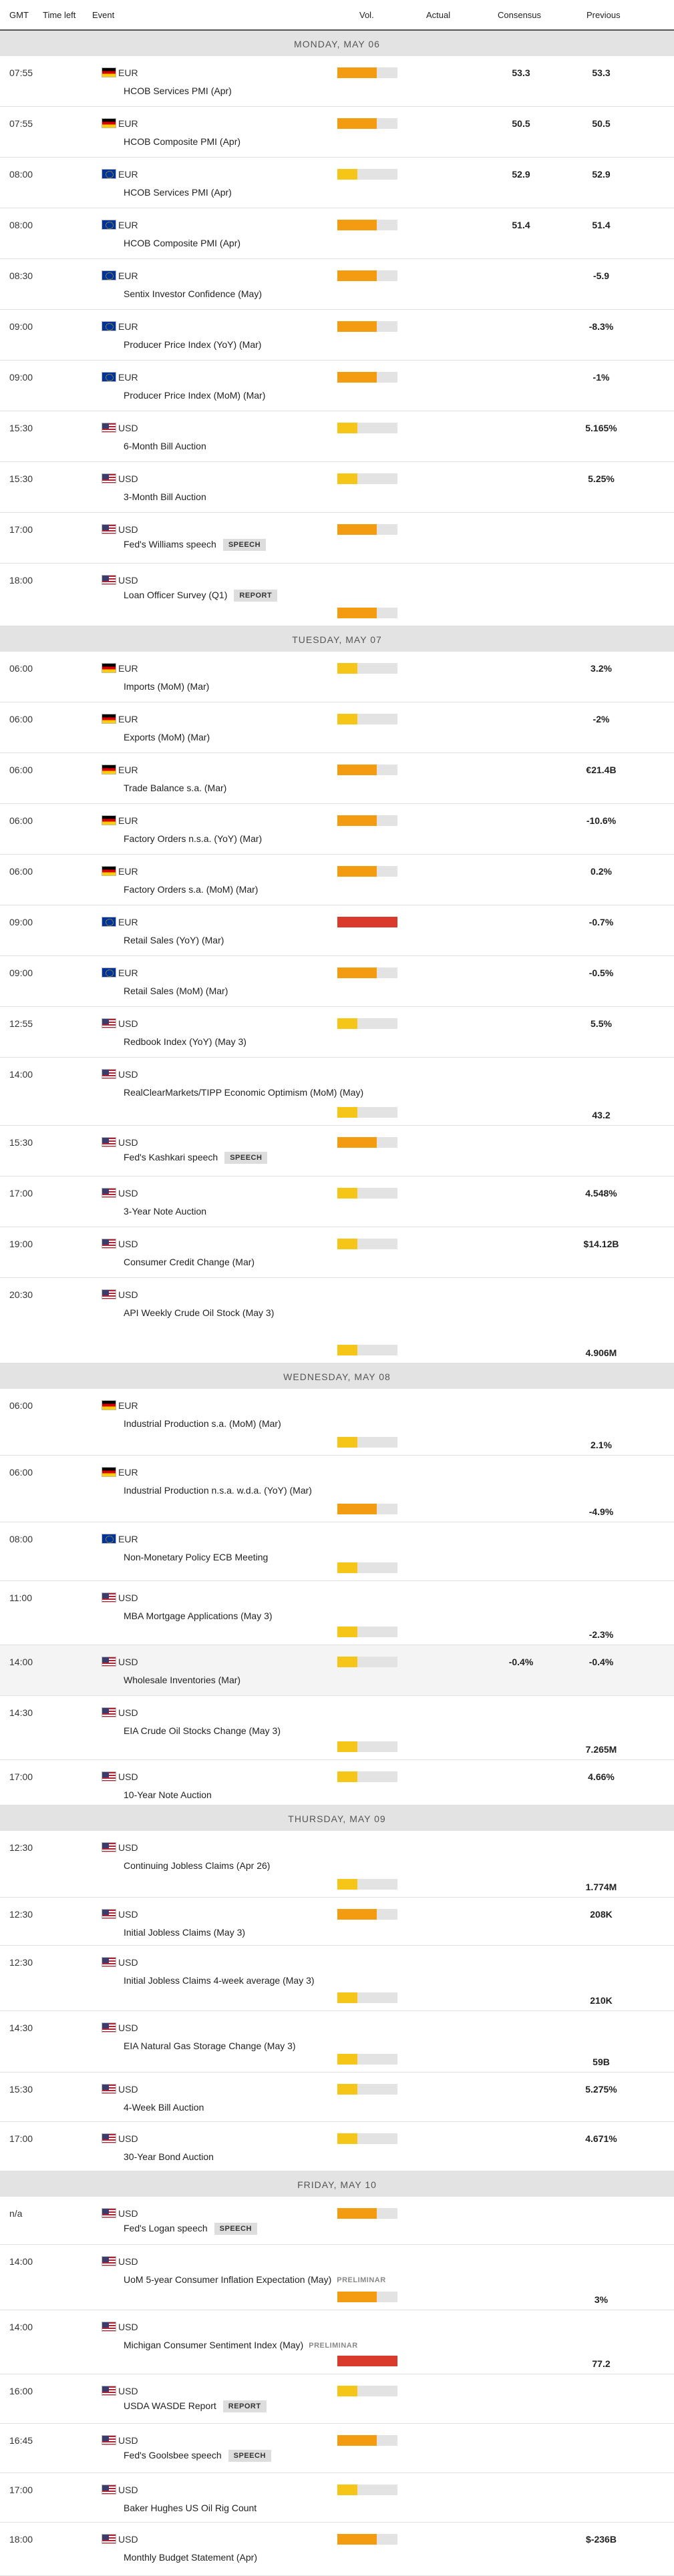  What do you see at coordinates (337, 132) in the screenshot?
I see `event-row: 07:55 EUR HCOB Composite PMI (Apr) 50.5 50.5` at bounding box center [337, 132].